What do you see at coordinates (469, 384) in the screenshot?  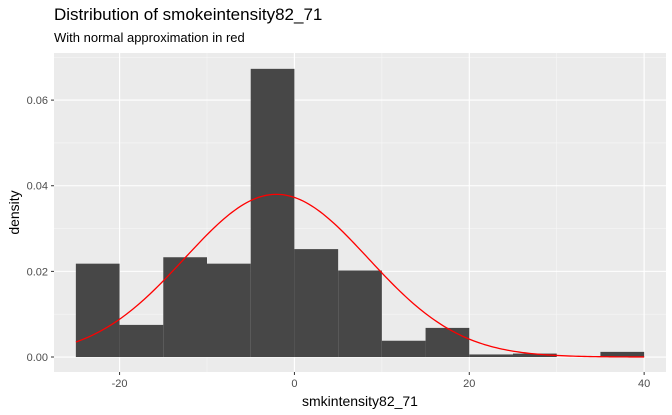 I see `x-tick-label: 20` at bounding box center [469, 384].